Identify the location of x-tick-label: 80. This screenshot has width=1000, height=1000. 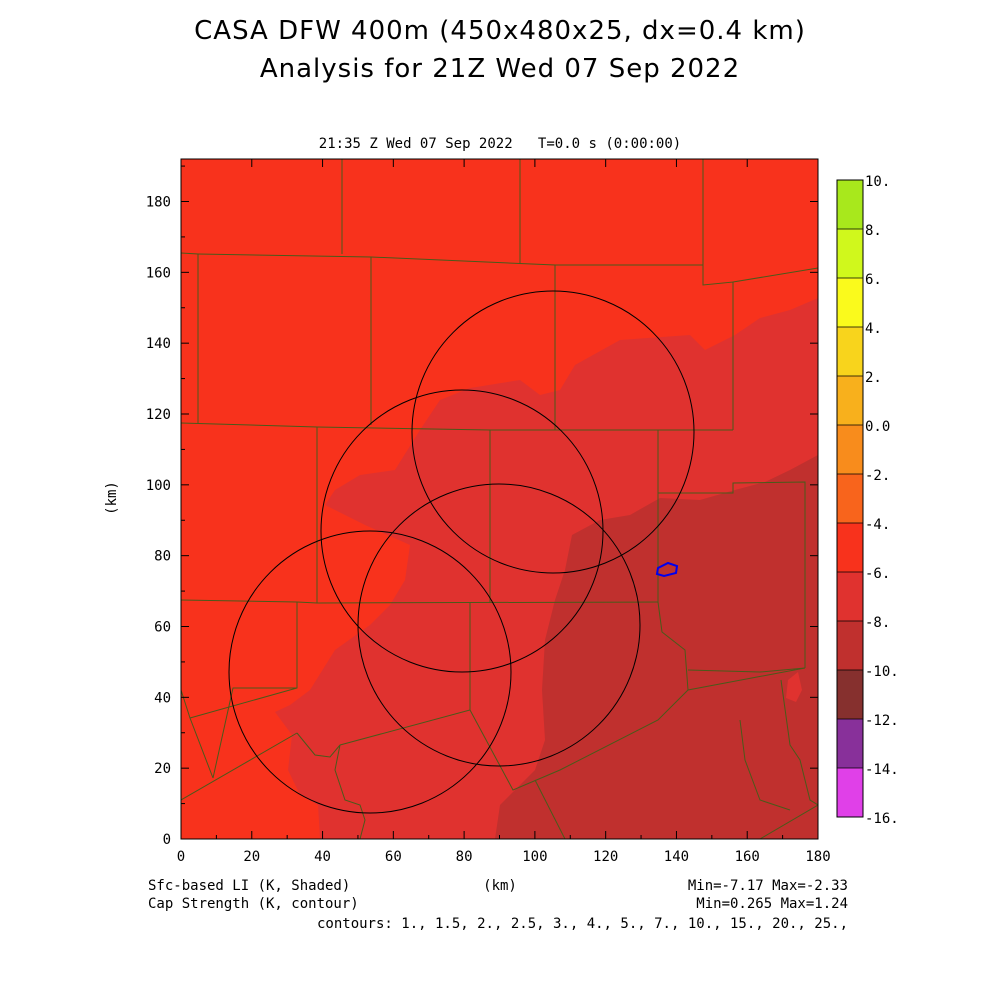
(464, 857).